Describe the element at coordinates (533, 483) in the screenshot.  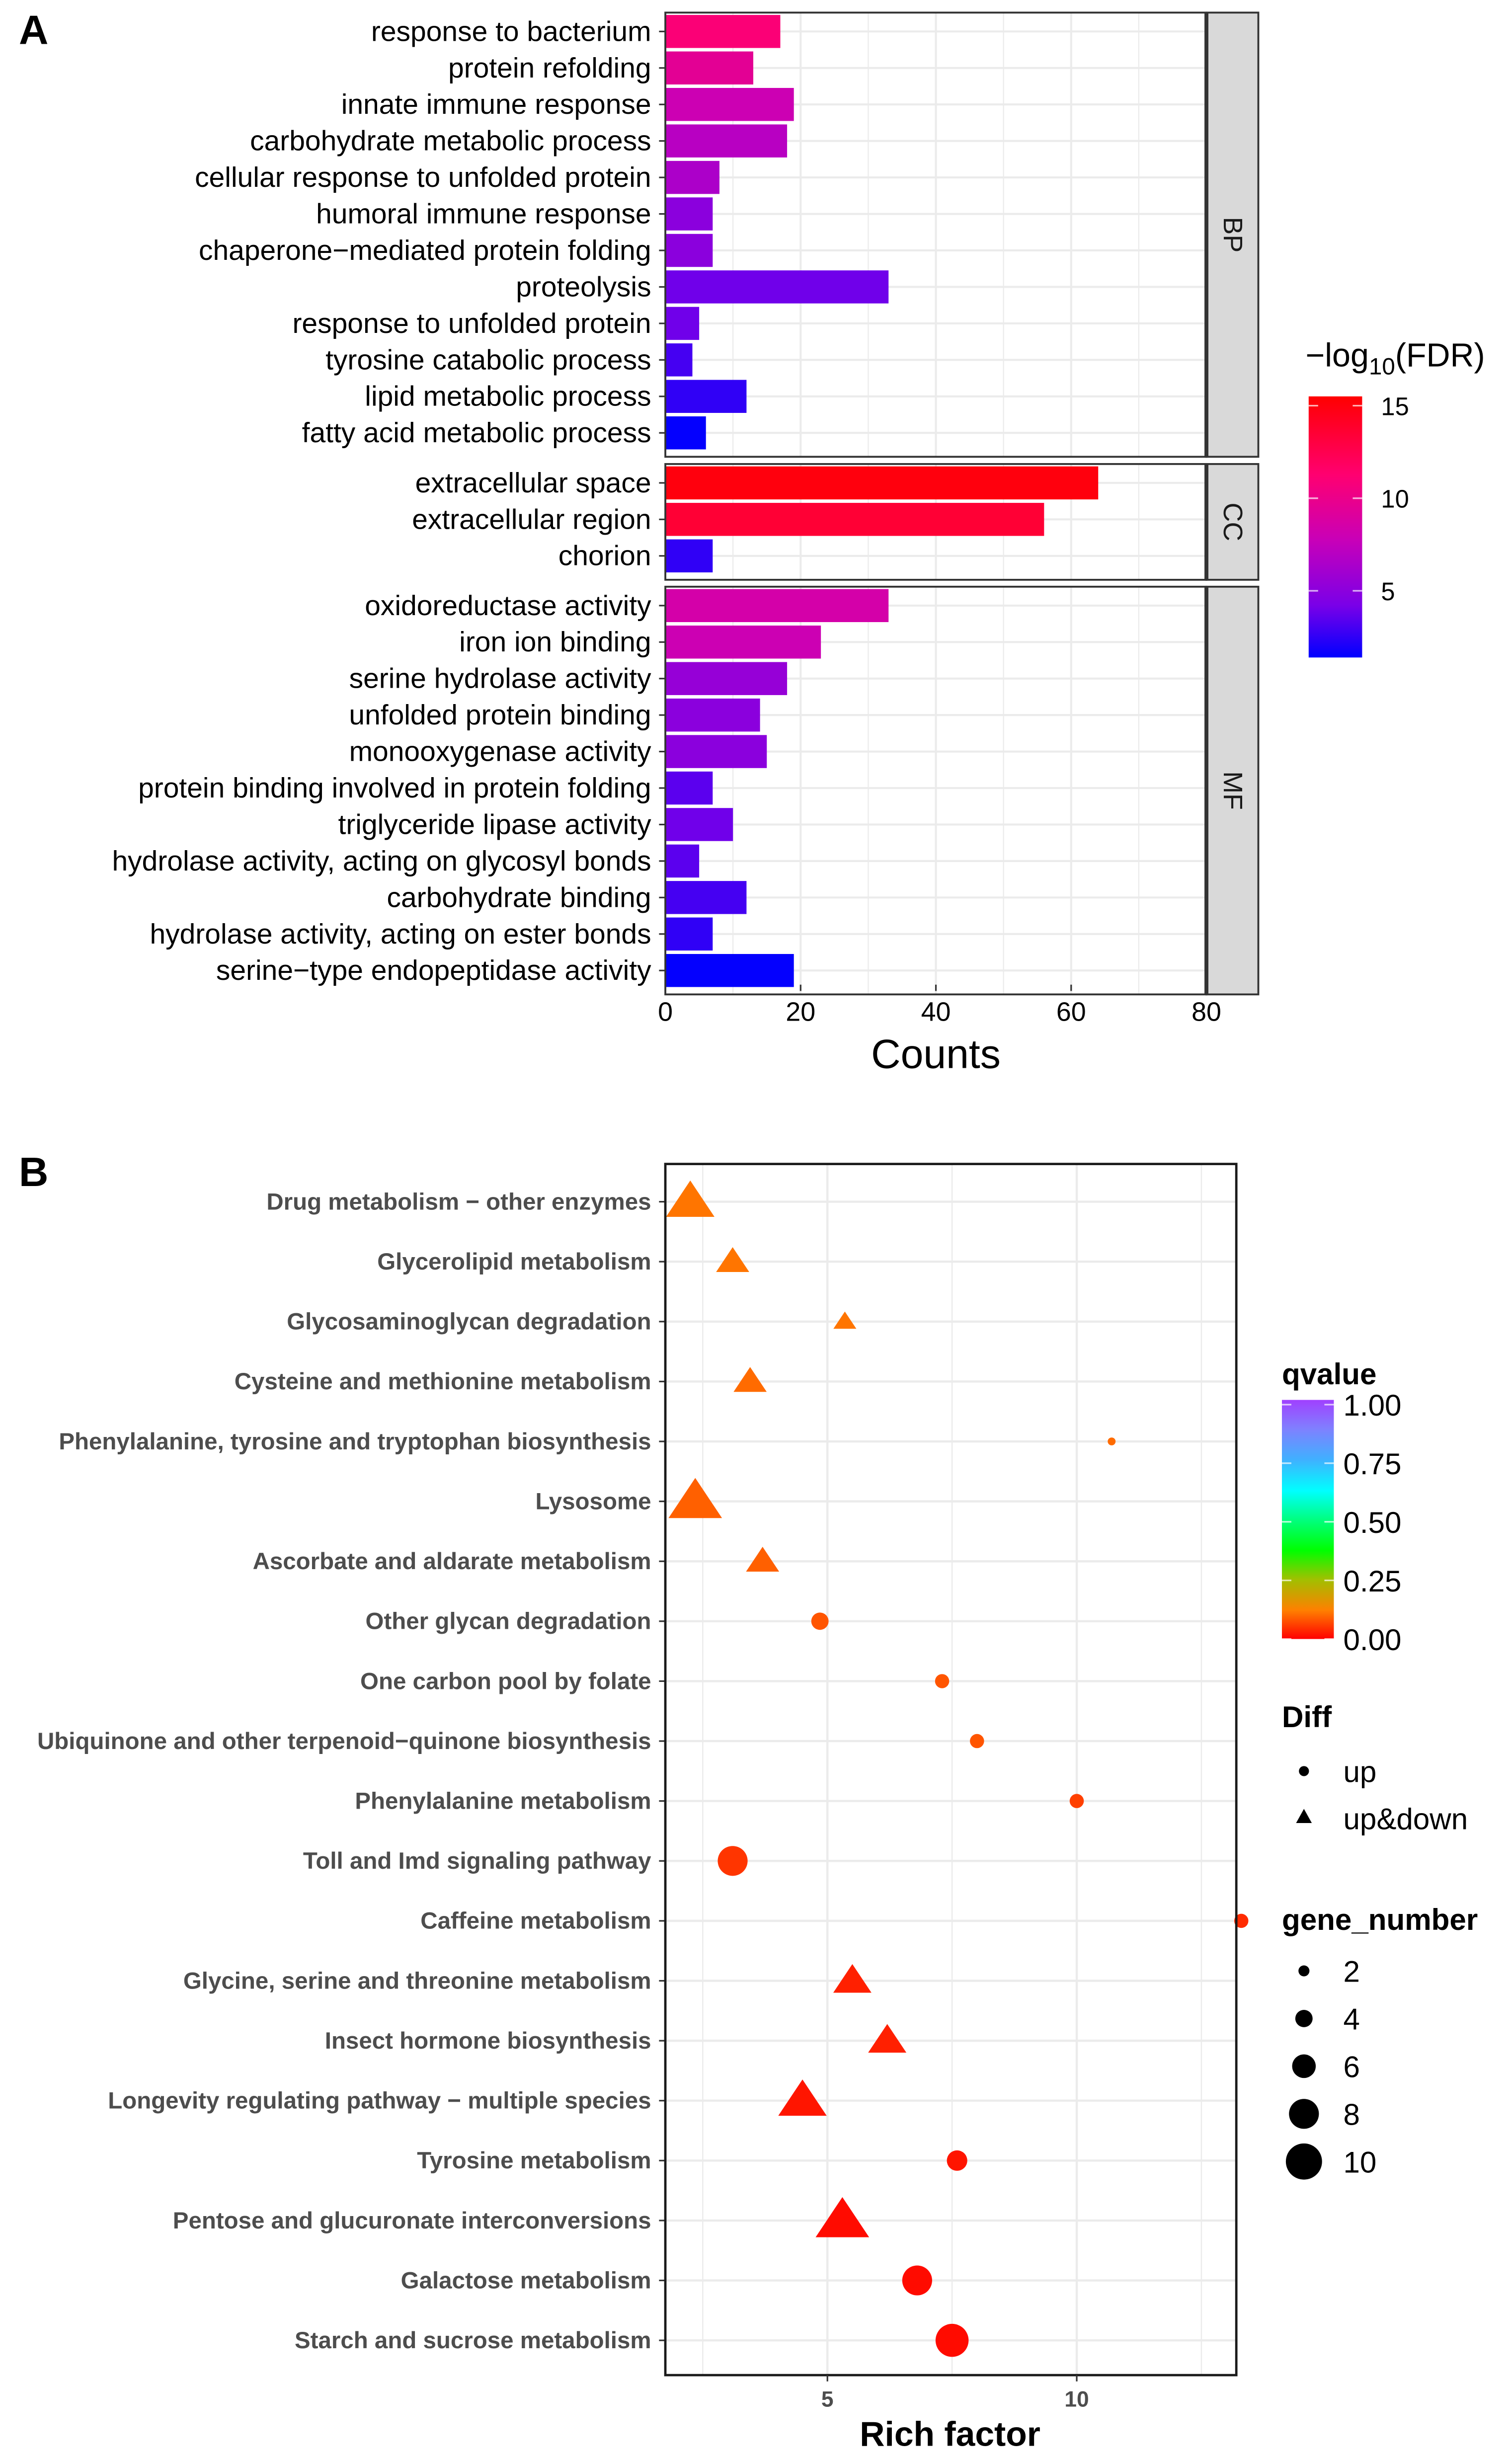
I see `category-label: extracellular space` at that location.